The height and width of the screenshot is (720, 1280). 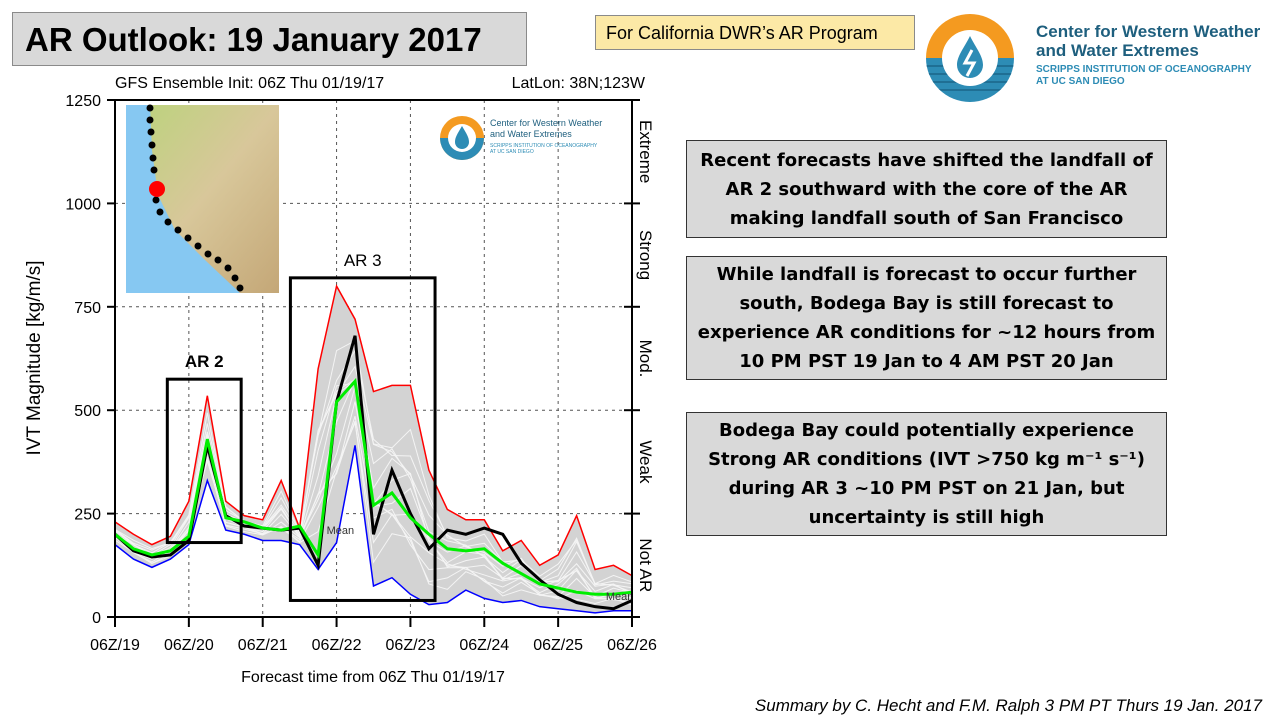 What do you see at coordinates (512, 152) in the screenshot?
I see `chart-logo-line4: AT UC SAN DIEGO` at bounding box center [512, 152].